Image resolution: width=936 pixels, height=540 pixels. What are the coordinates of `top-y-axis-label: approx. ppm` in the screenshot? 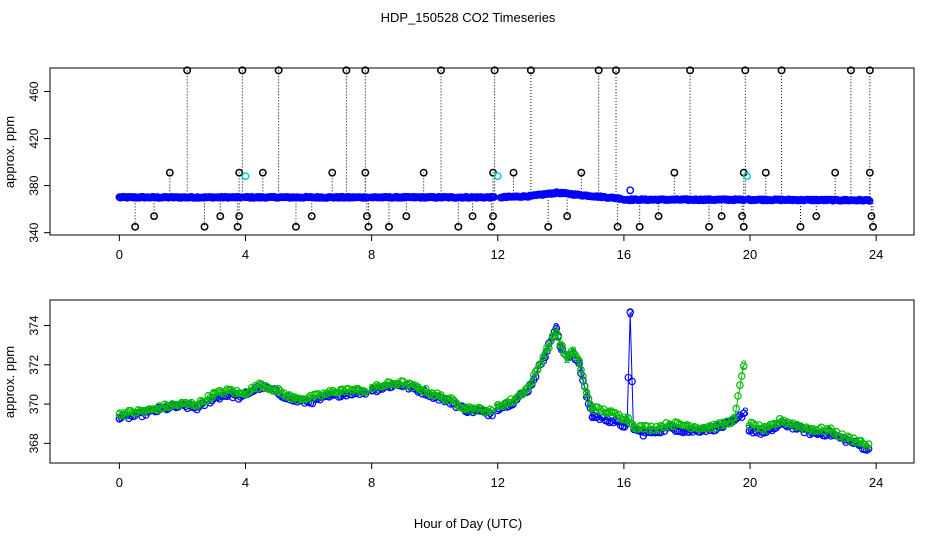 It's located at (9, 152).